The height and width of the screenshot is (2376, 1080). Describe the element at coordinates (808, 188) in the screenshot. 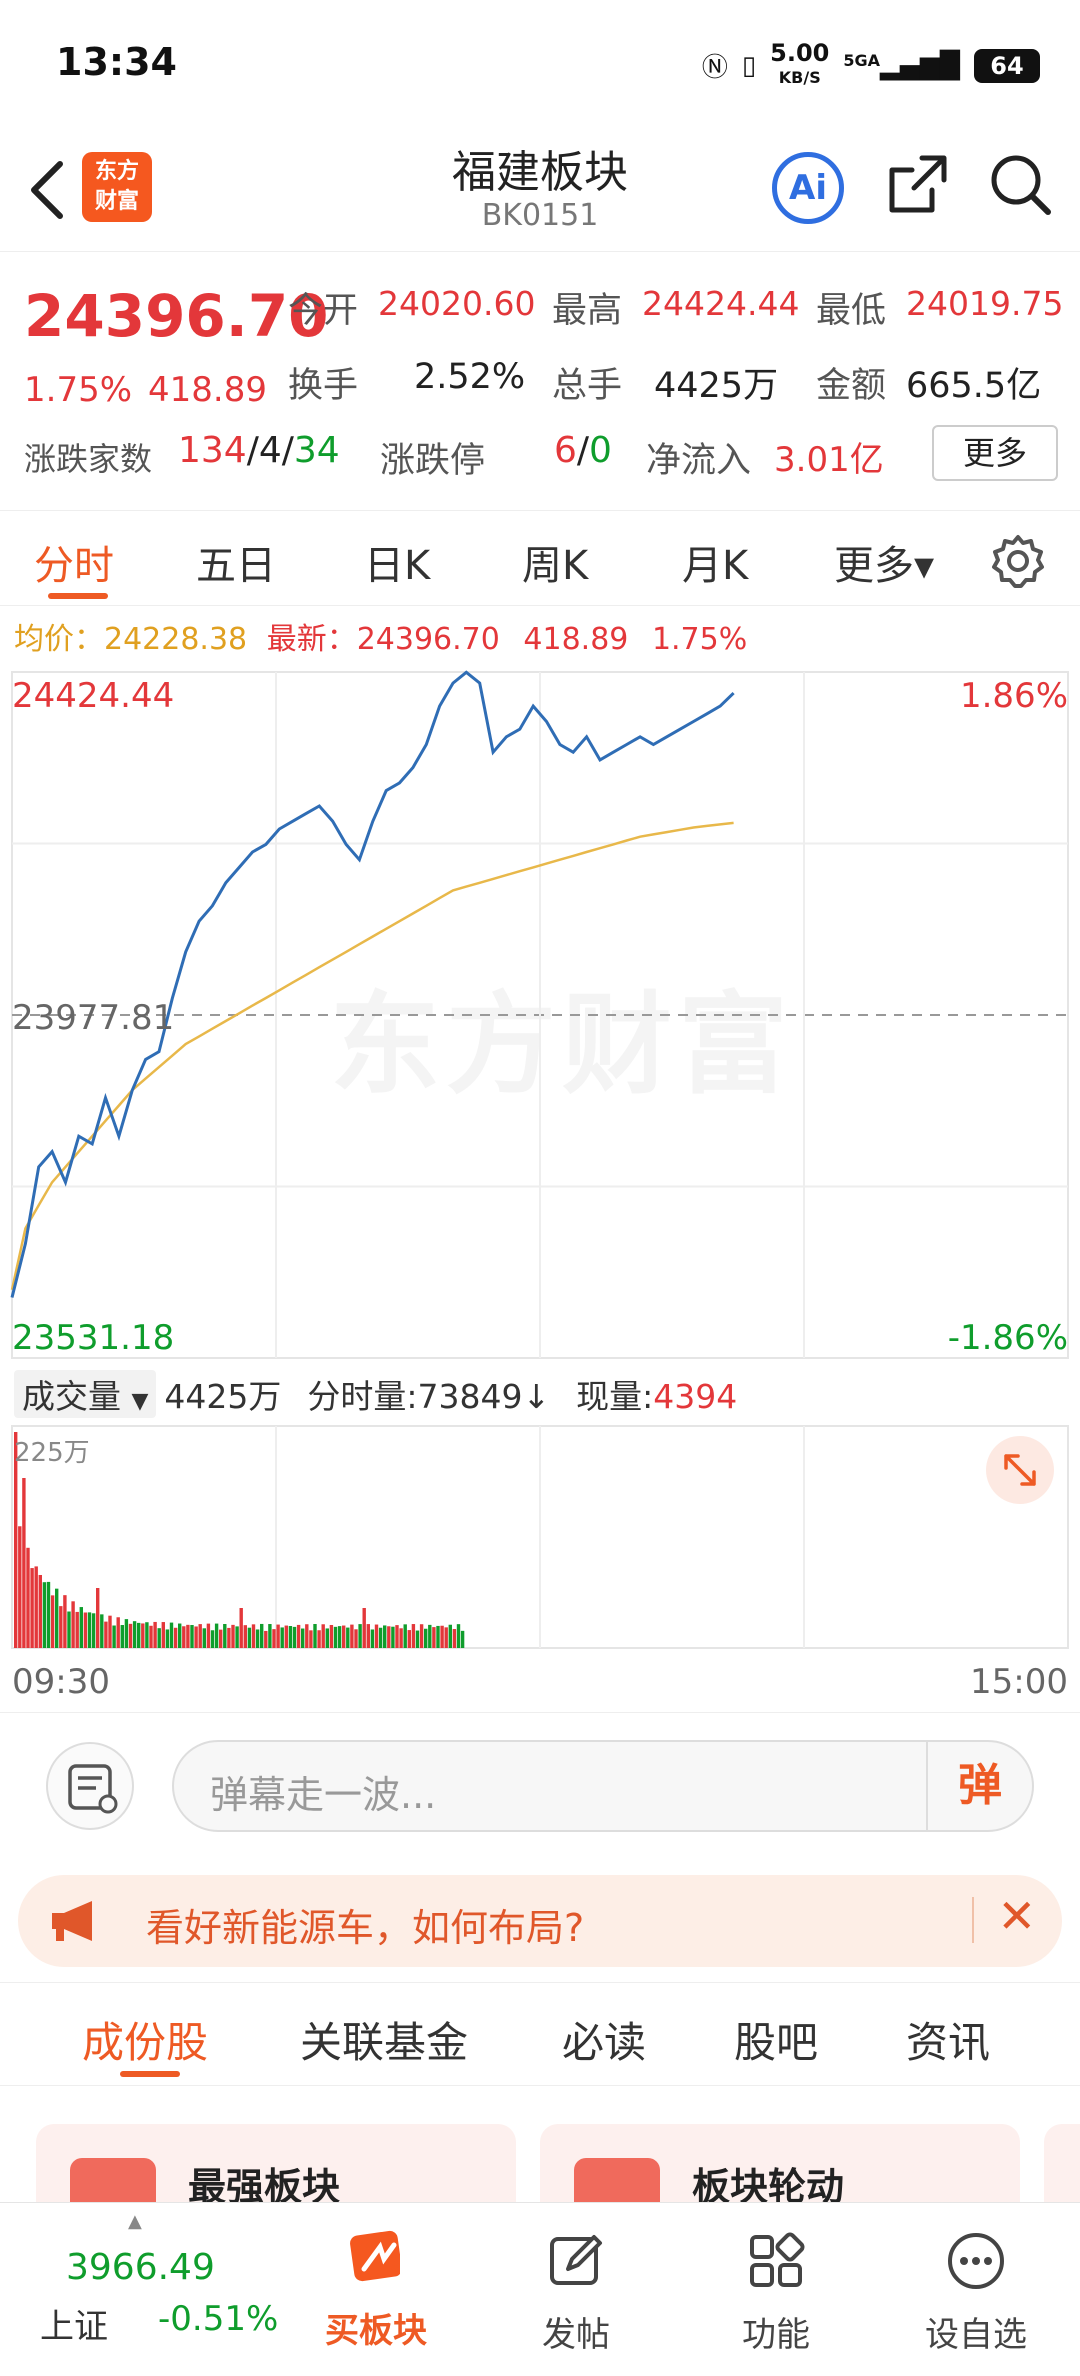

I see `ai-assistant-button: Ai` at that location.